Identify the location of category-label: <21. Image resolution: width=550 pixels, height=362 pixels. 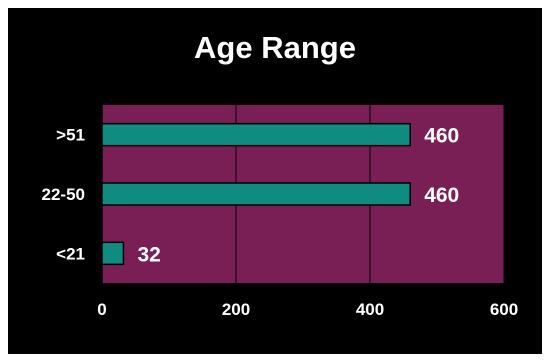
(70, 253).